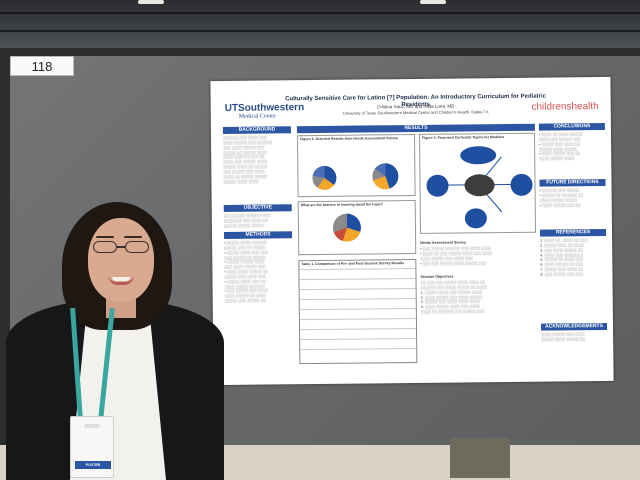 This screenshot has width=640, height=480. Describe the element at coordinates (92, 426) in the screenshot. I see `badge-name-text: ░░░░░░` at that location.